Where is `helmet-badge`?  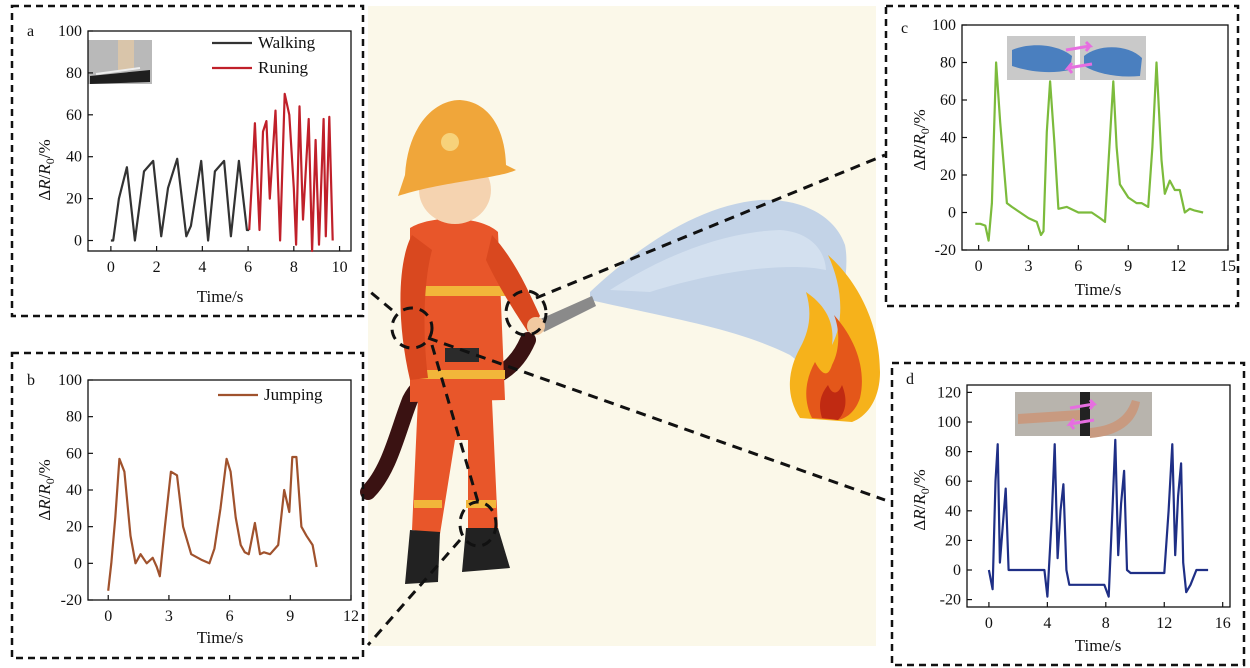
helmet-badge is located at coordinates (450, 142).